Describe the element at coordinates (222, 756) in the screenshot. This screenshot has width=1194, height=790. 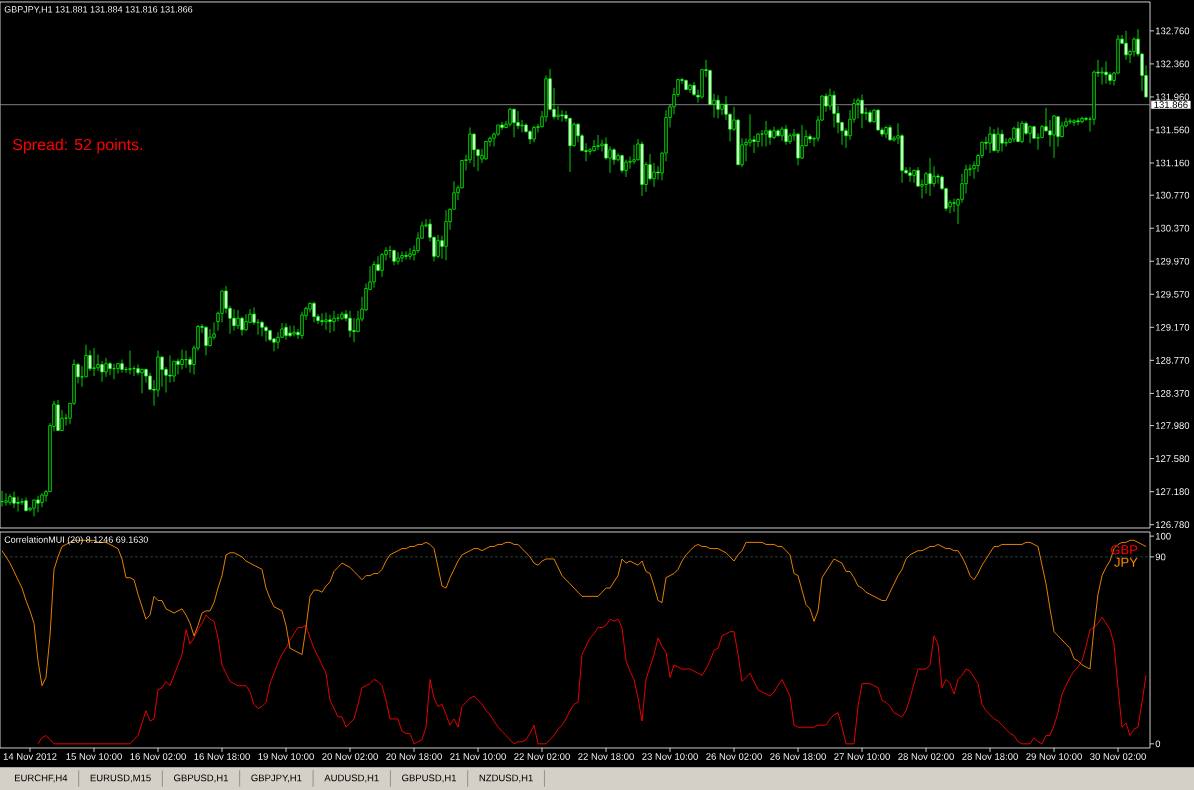
I see `x-tick-label: 16 Nov 18:00` at that location.